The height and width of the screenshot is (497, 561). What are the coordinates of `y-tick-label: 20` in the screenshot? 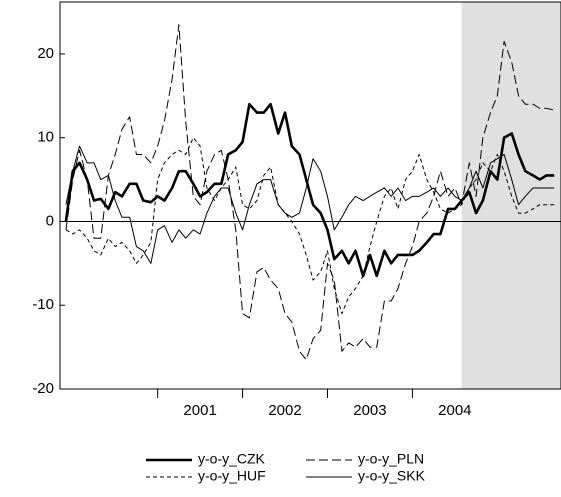 It's located at (45, 53).